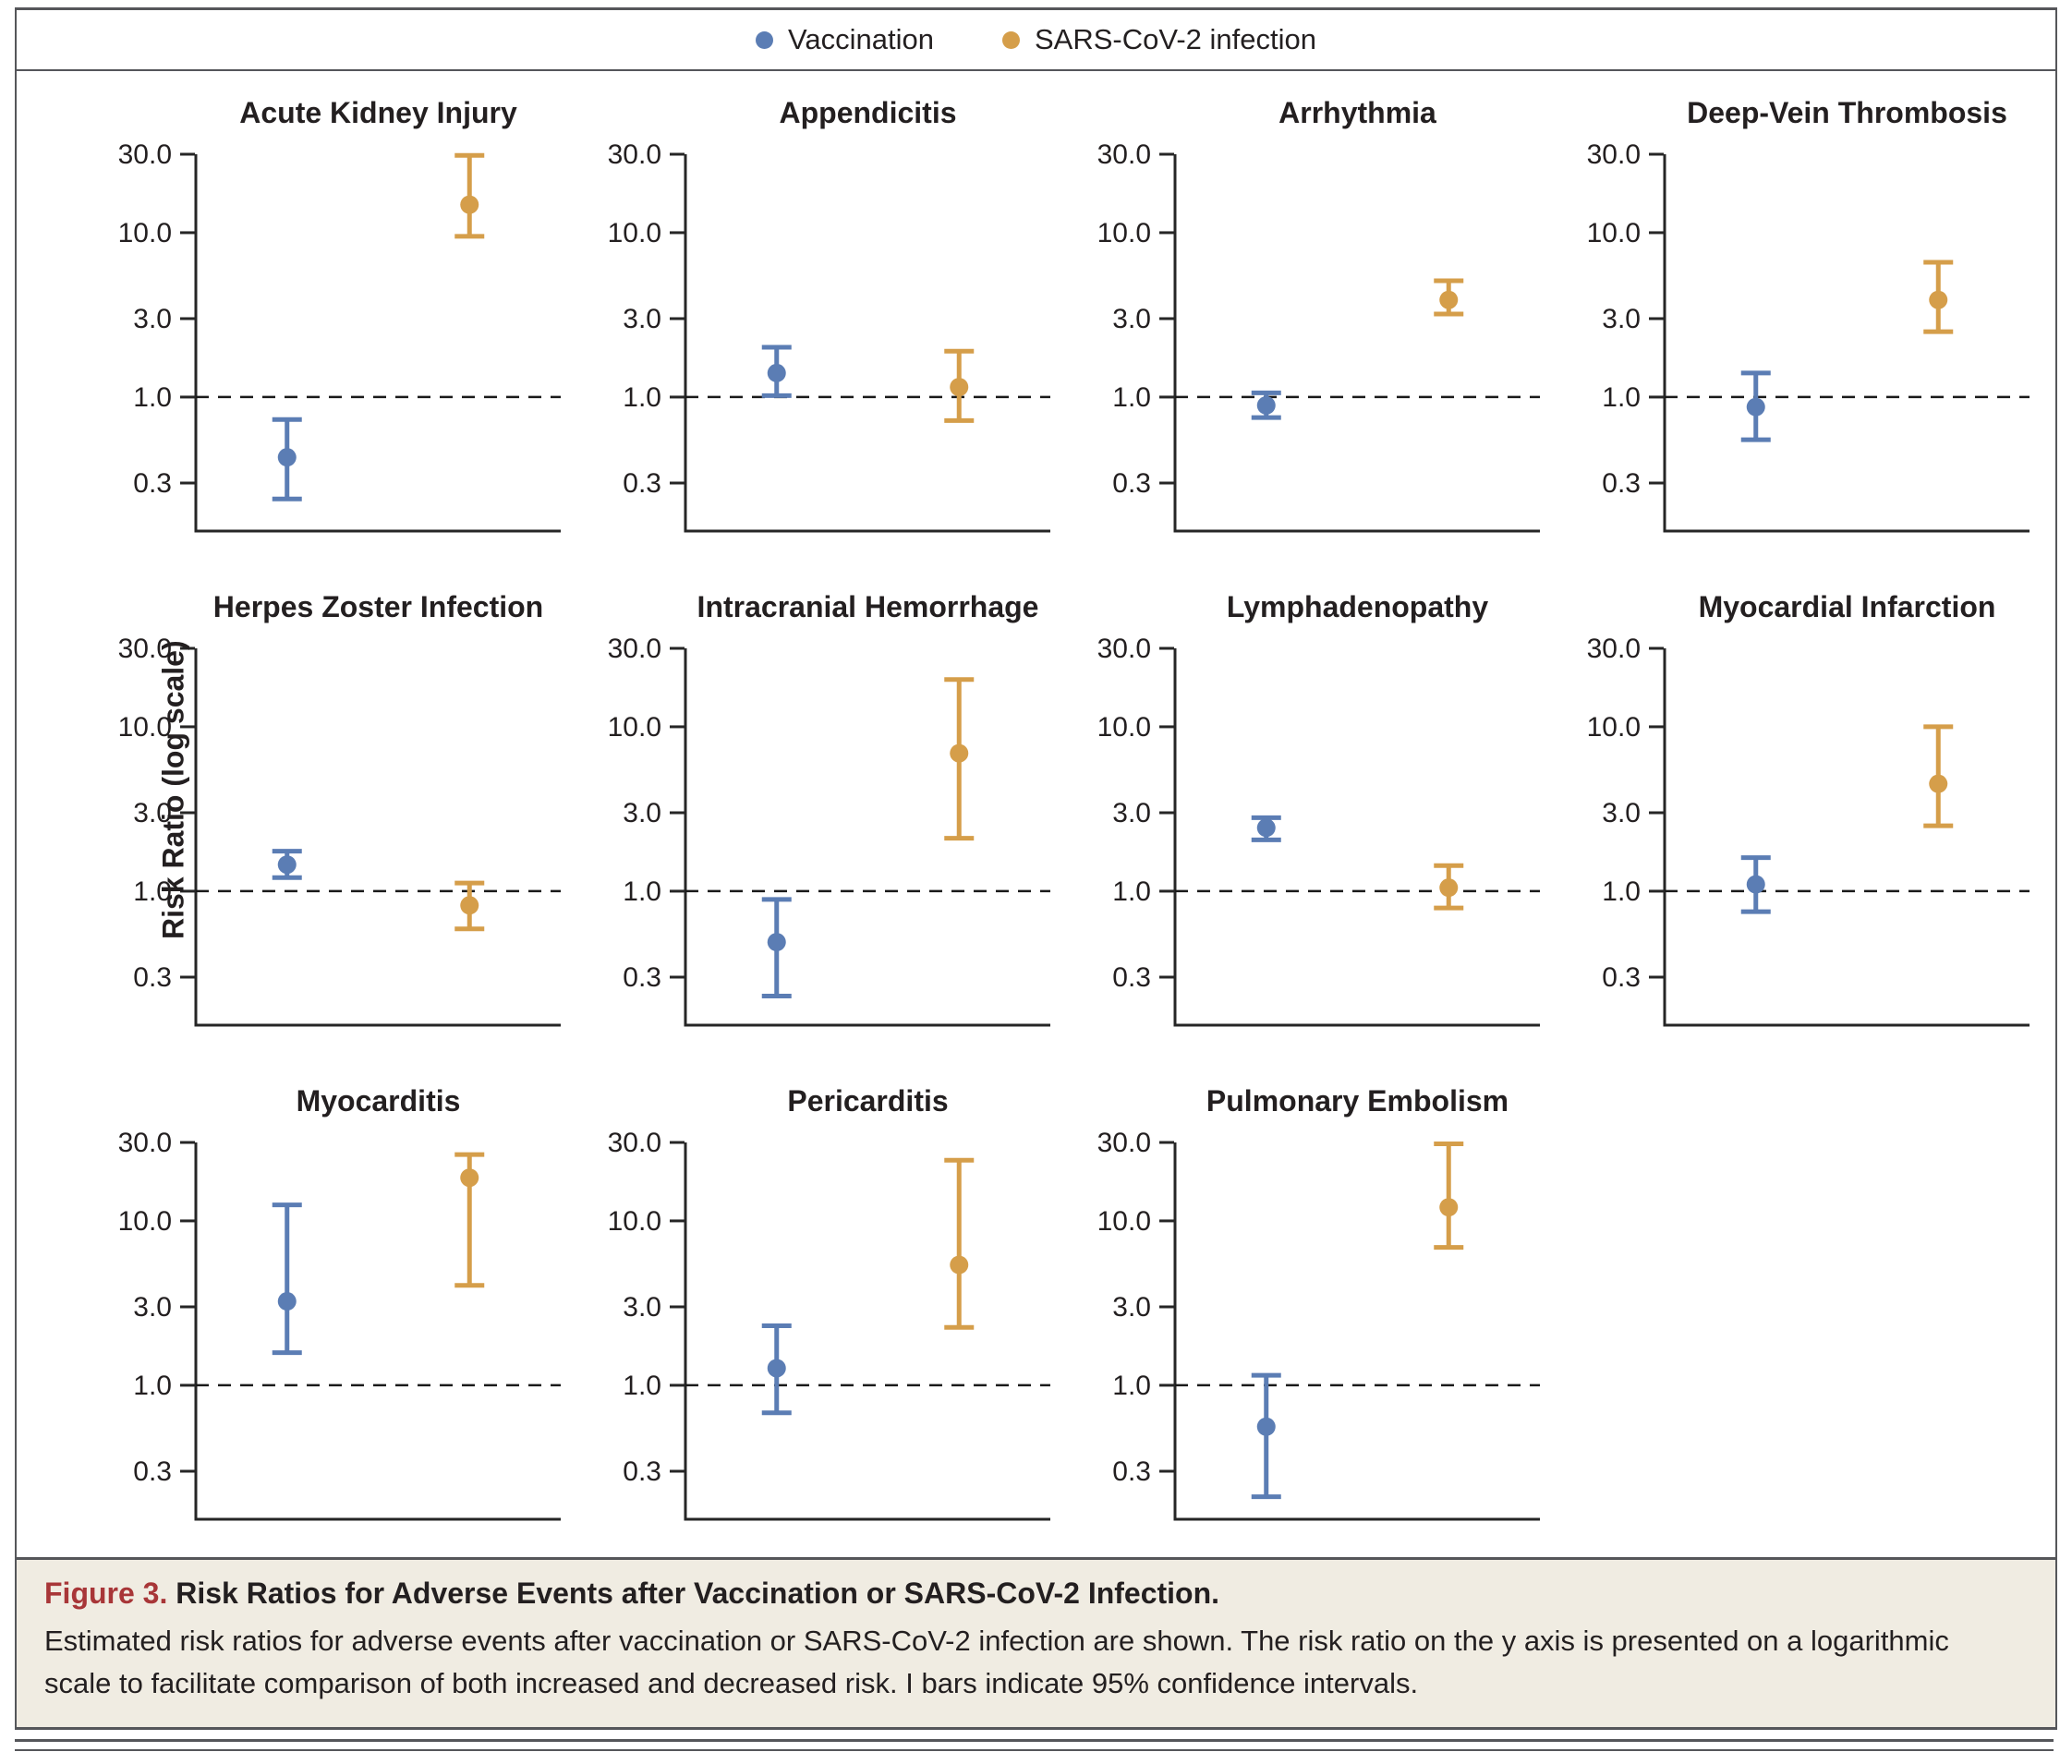 This screenshot has width=2072, height=1764. I want to click on panel-herpes-zoster-infection: Herpes Zoster Infection 30.0 10.0 3.0 1.0 0.3, so click(335, 810).